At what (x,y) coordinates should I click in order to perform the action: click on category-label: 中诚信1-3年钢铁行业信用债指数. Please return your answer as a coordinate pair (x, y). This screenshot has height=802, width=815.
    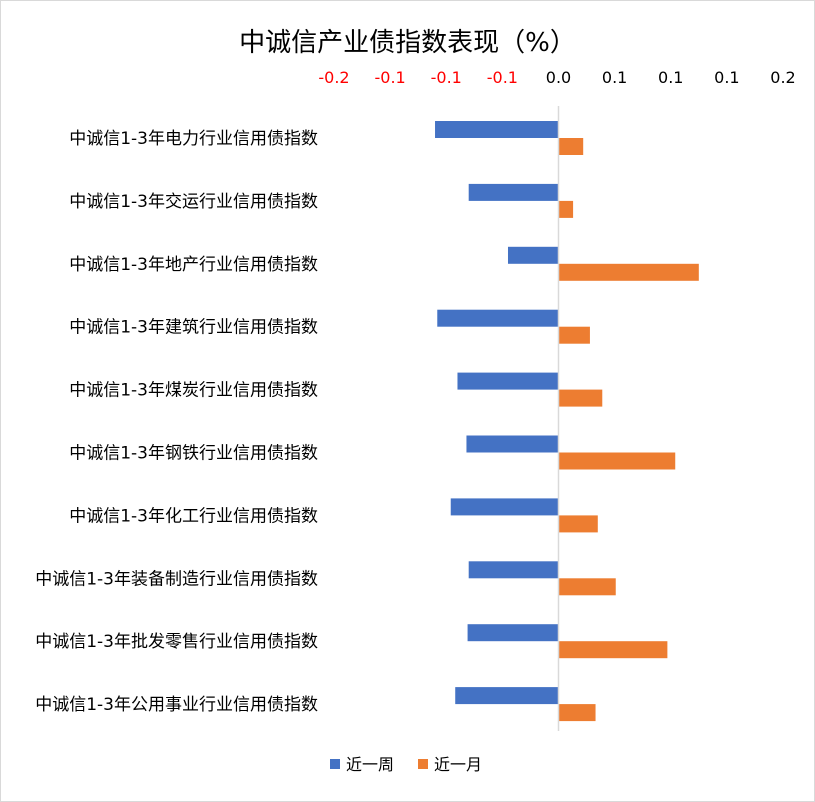
    Looking at the image, I should click on (193, 454).